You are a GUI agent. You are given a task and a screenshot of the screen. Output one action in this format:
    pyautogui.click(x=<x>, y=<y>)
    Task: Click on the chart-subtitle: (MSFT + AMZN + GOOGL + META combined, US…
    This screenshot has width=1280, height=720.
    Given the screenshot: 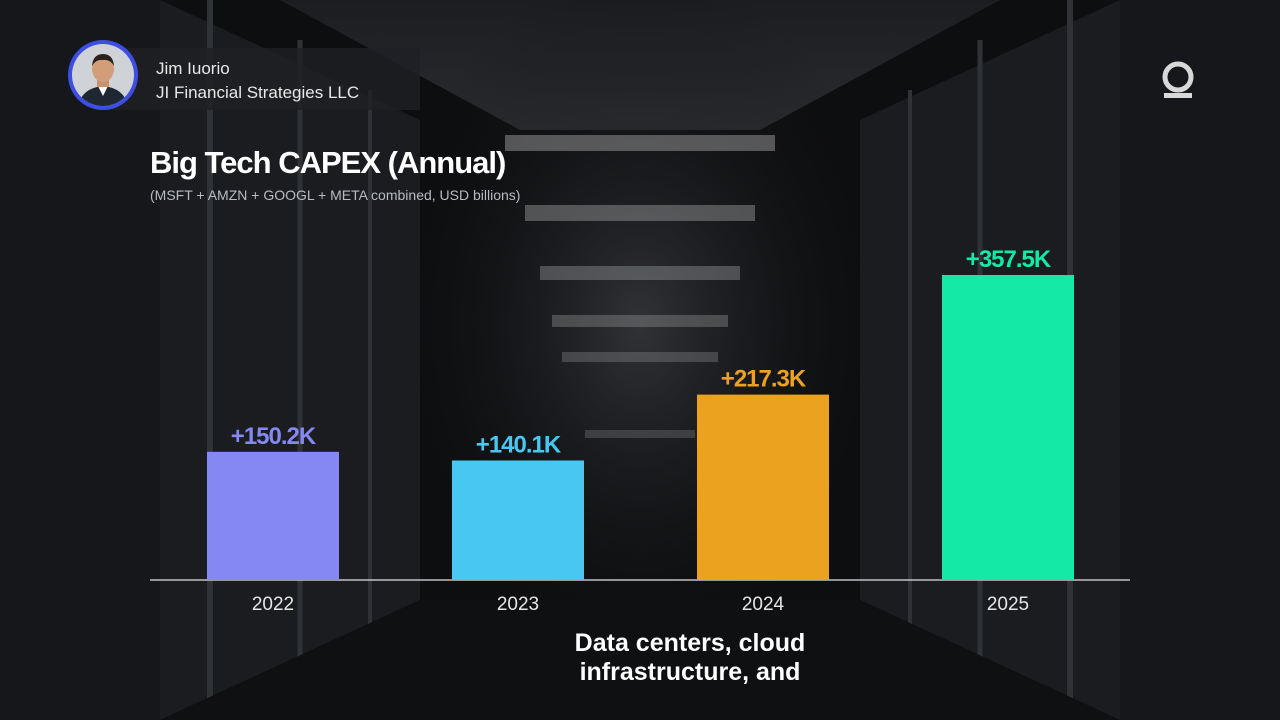 What is the action you would take?
    pyautogui.click(x=335, y=195)
    